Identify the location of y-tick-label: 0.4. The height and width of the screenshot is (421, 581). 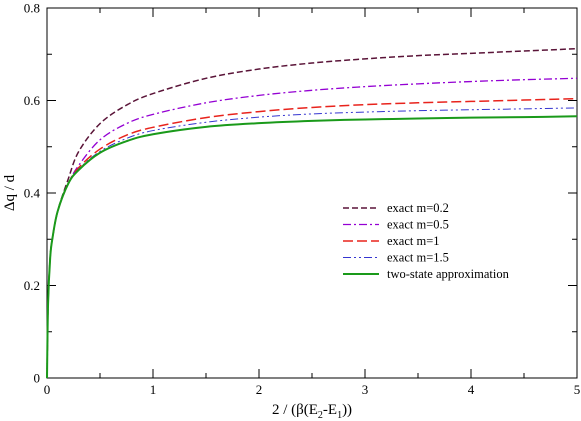
(32, 193).